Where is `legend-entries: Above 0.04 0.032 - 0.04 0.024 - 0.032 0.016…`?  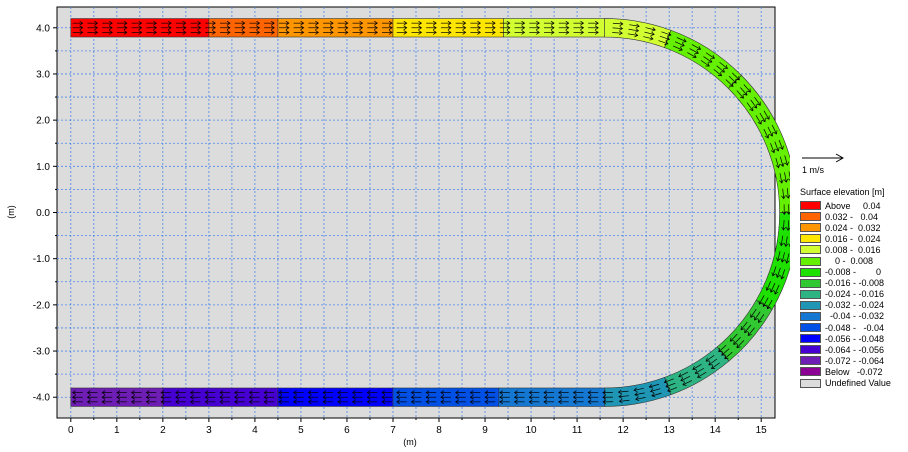
legend-entries: Above 0.04 0.032 - 0.04 0.024 - 0.032 0.016… is located at coordinates (854, 294).